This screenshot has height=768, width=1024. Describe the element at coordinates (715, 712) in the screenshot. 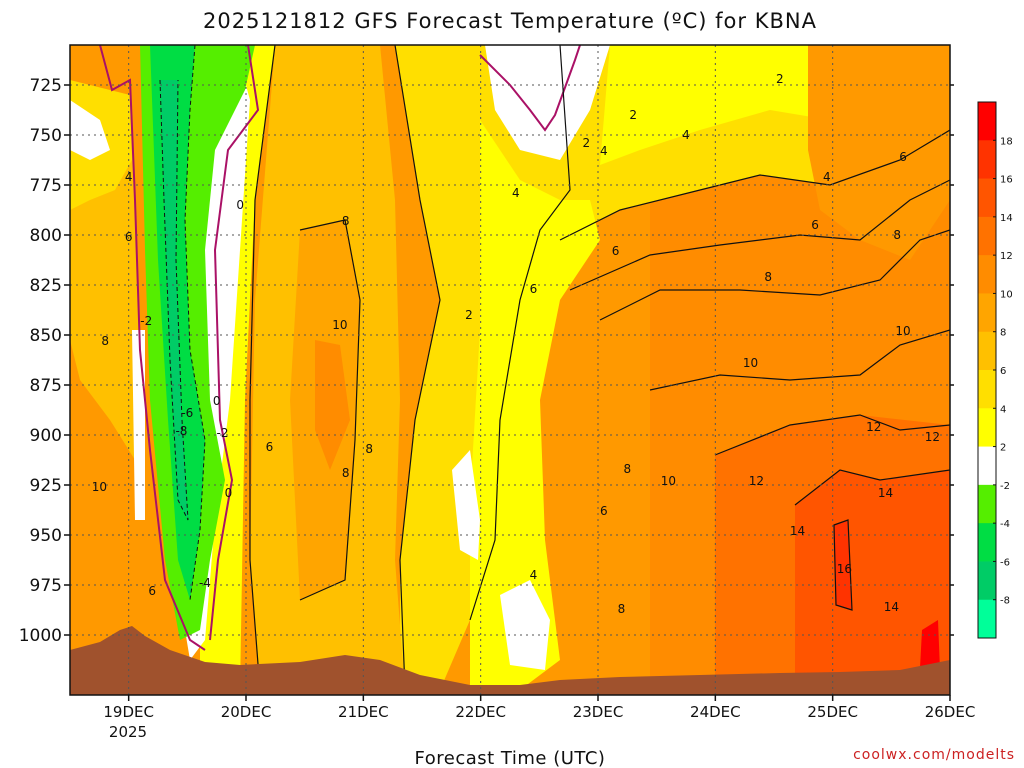

I see `x-tick-label: 24DEC` at that location.